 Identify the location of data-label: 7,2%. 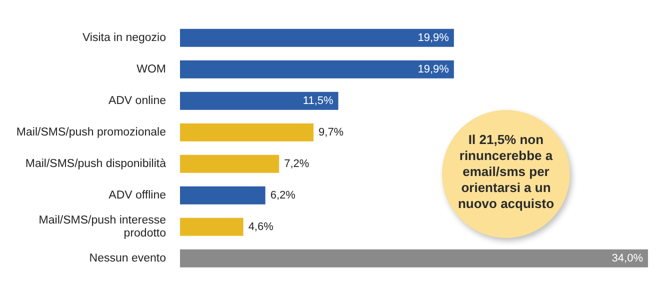
(297, 164).